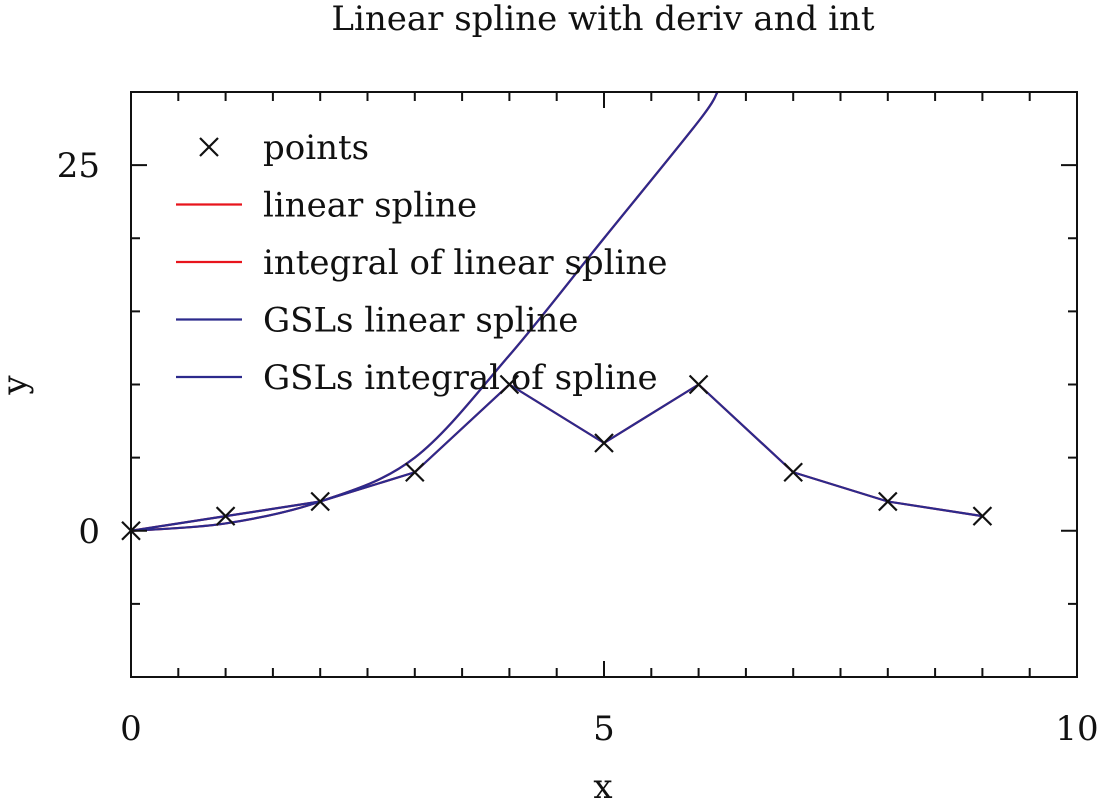  What do you see at coordinates (78, 166) in the screenshot?
I see `y-tick-label: 25` at bounding box center [78, 166].